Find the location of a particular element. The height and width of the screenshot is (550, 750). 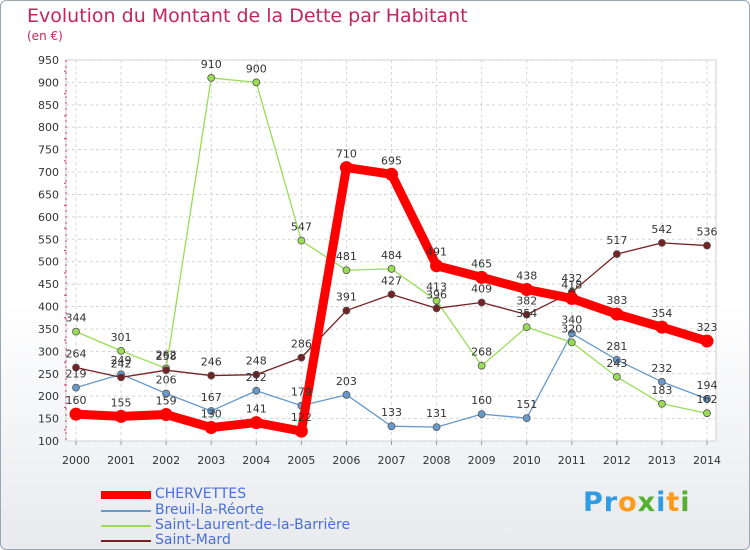

data-label-2: 183 is located at coordinates (661, 390).